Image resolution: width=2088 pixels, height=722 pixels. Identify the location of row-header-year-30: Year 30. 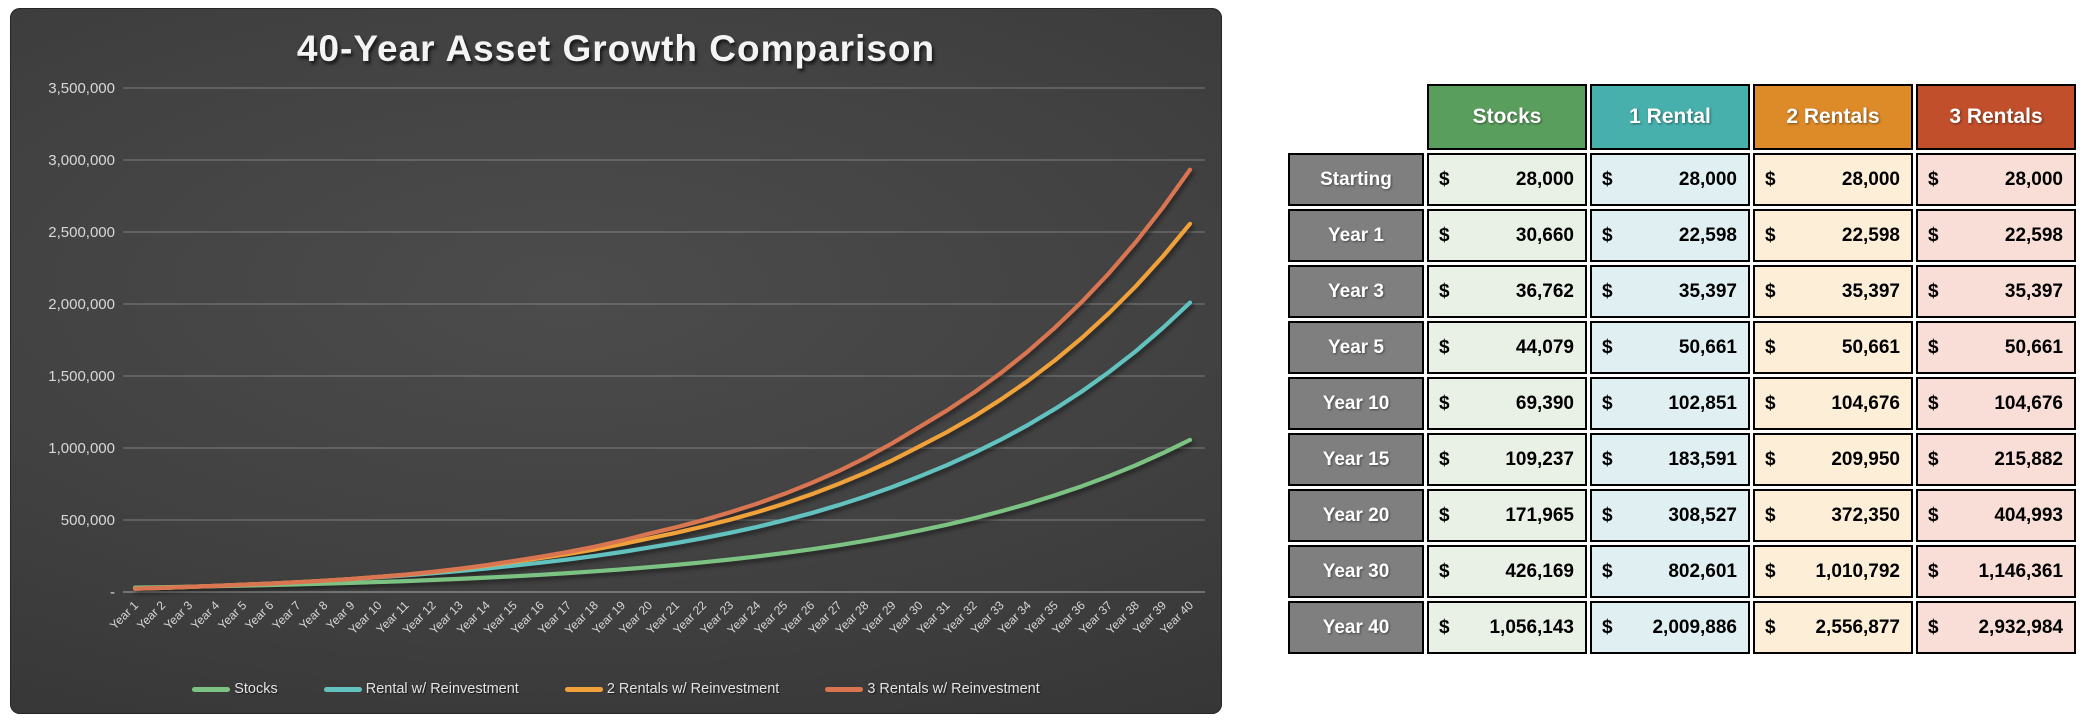
(1356, 571).